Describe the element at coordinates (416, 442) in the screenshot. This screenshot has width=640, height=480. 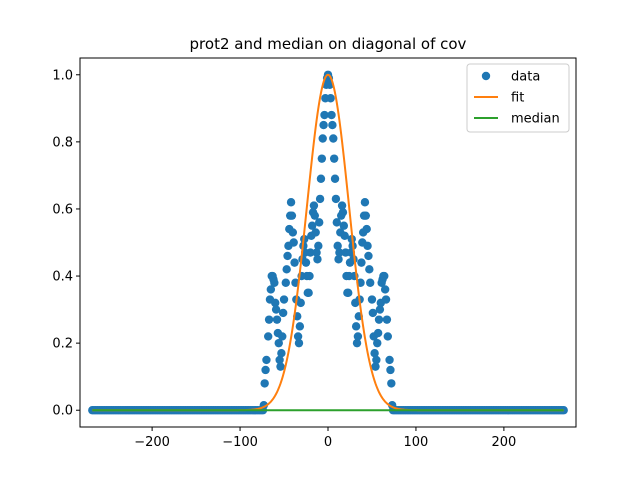
I see `x-tick-label: 100` at that location.